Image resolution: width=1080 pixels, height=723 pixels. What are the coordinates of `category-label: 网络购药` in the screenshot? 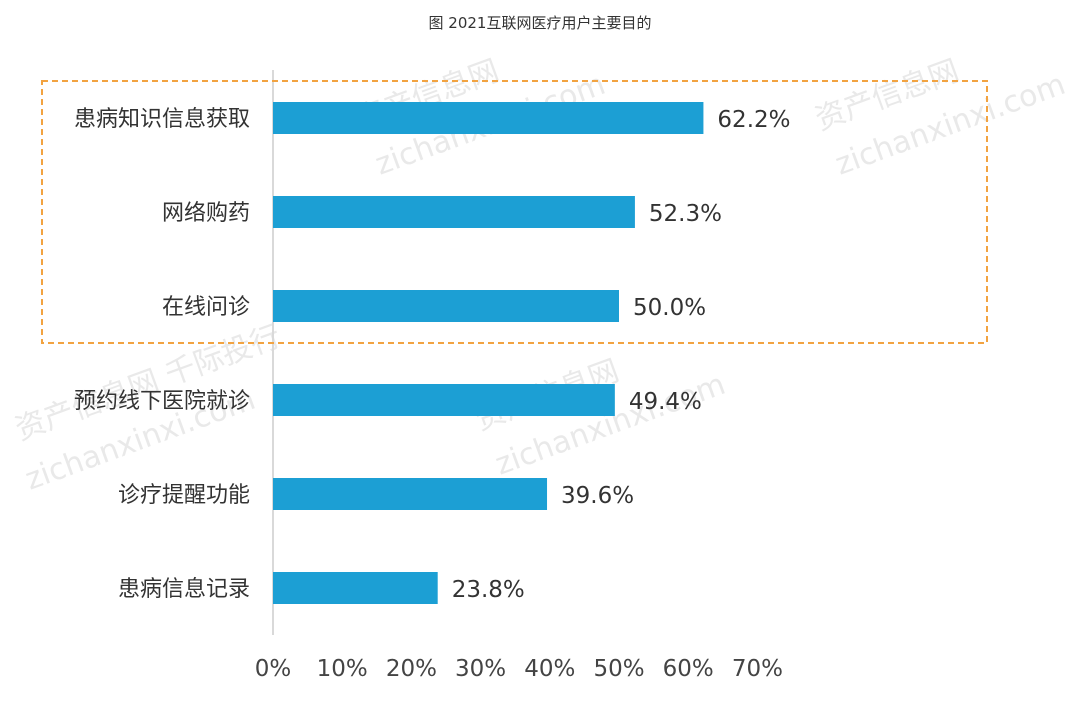 It's located at (206, 213).